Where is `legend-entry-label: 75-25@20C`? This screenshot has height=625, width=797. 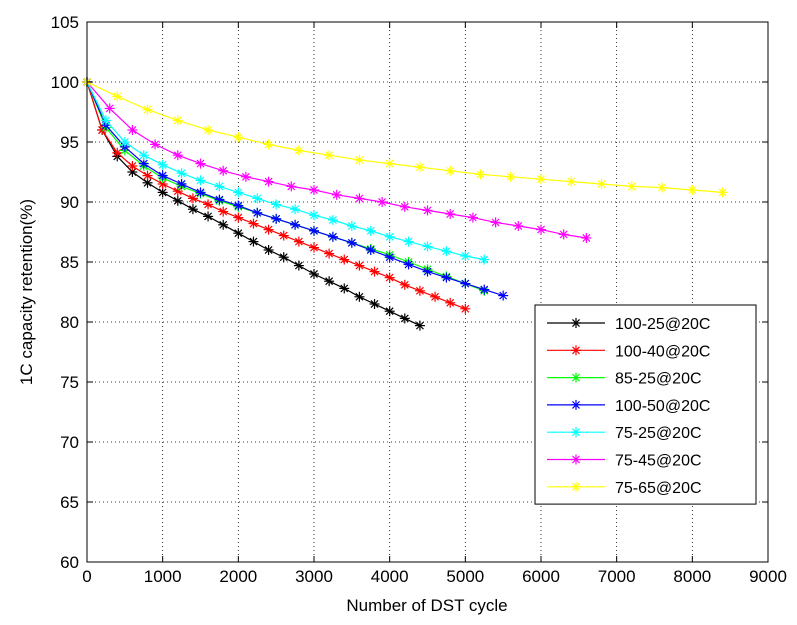
legend-entry-label: 75-25@20C is located at coordinates (658, 433).